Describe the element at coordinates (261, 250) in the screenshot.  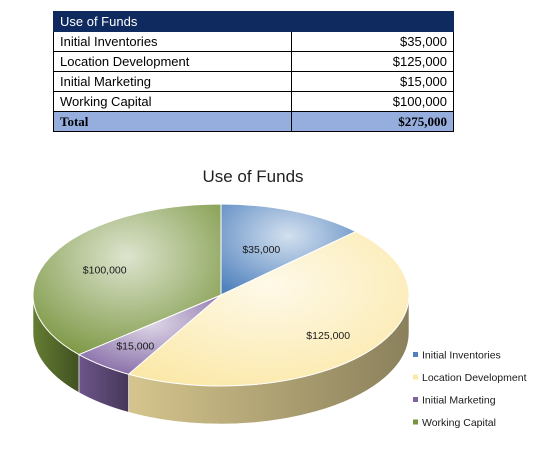
I see `slice-data-label: $35,000` at that location.